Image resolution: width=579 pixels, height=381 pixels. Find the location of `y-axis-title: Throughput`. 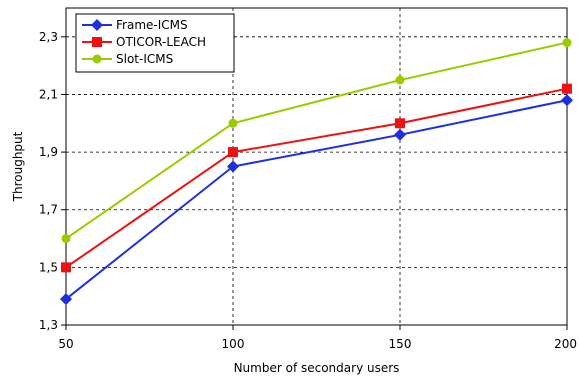

y-axis-title: Throughput is located at coordinates (18, 166).